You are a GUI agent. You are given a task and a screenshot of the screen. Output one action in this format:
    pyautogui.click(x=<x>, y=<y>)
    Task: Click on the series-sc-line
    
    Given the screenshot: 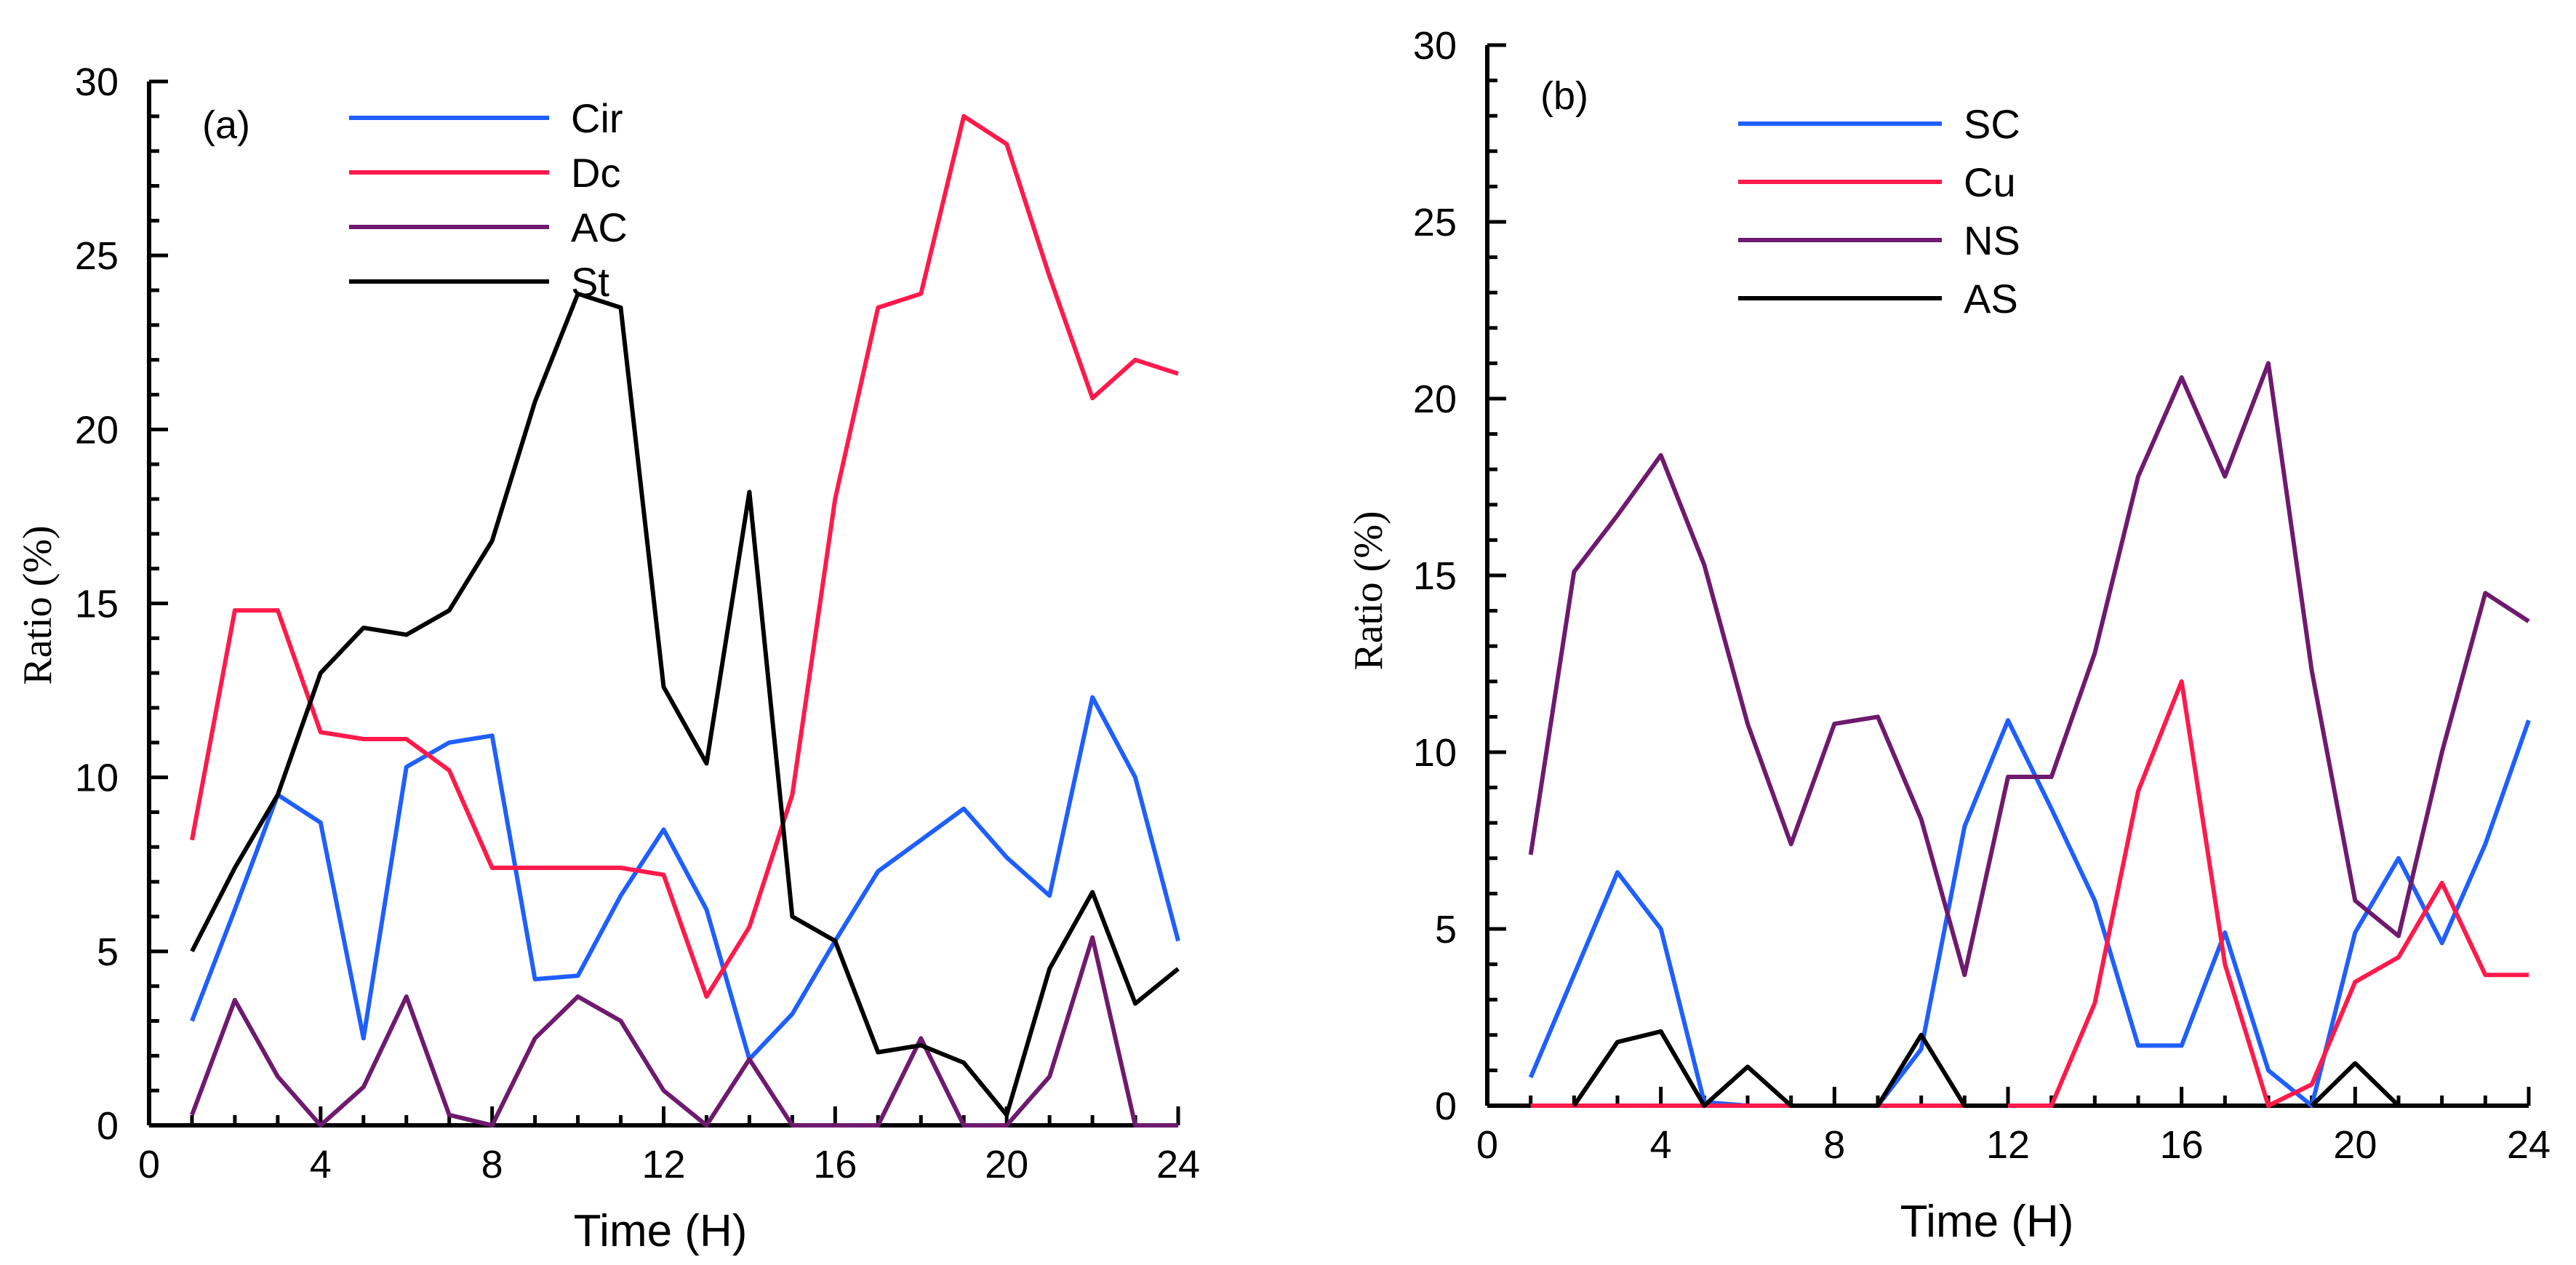 What is the action you would take?
    pyautogui.click(x=2029, y=913)
    